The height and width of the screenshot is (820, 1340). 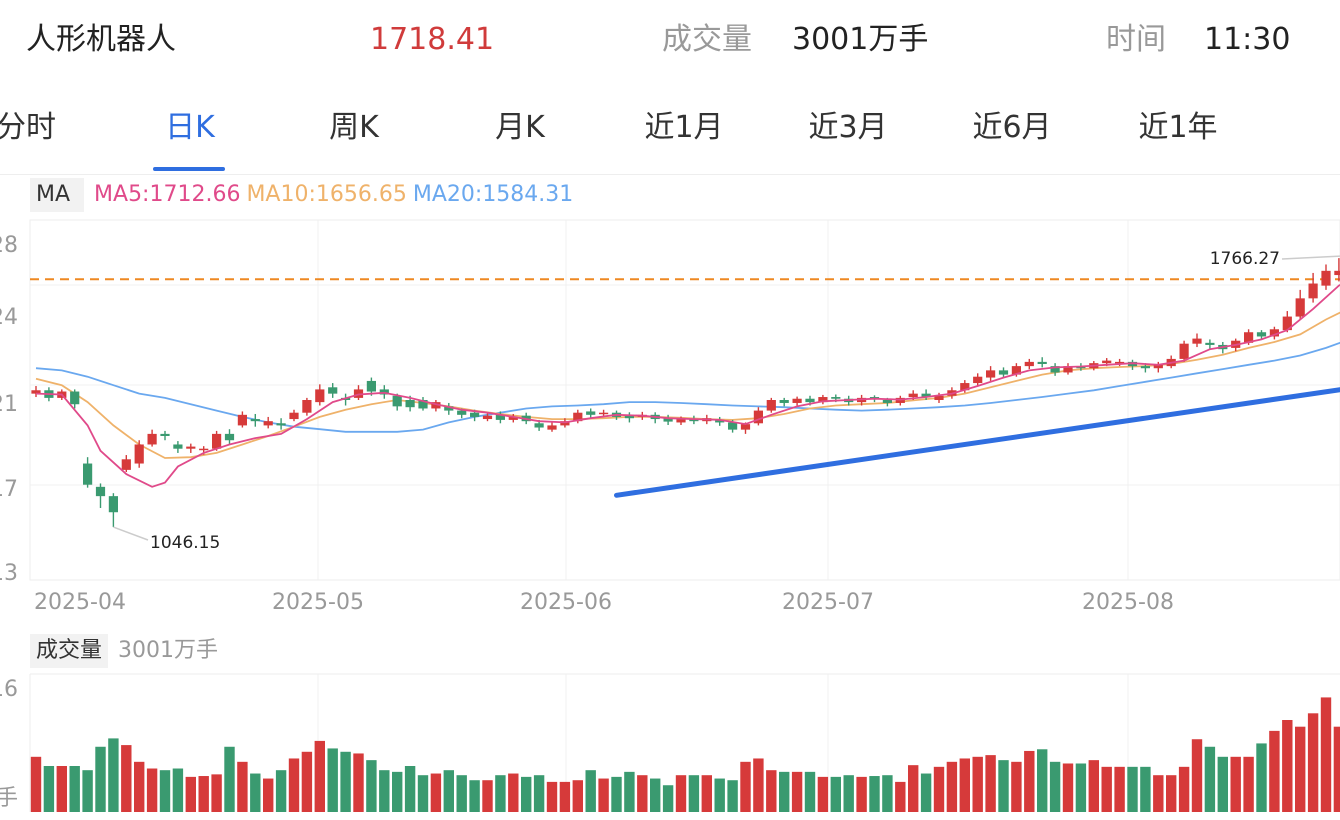 What do you see at coordinates (9, 245) in the screenshot?
I see `y-tick-label: 28` at bounding box center [9, 245].